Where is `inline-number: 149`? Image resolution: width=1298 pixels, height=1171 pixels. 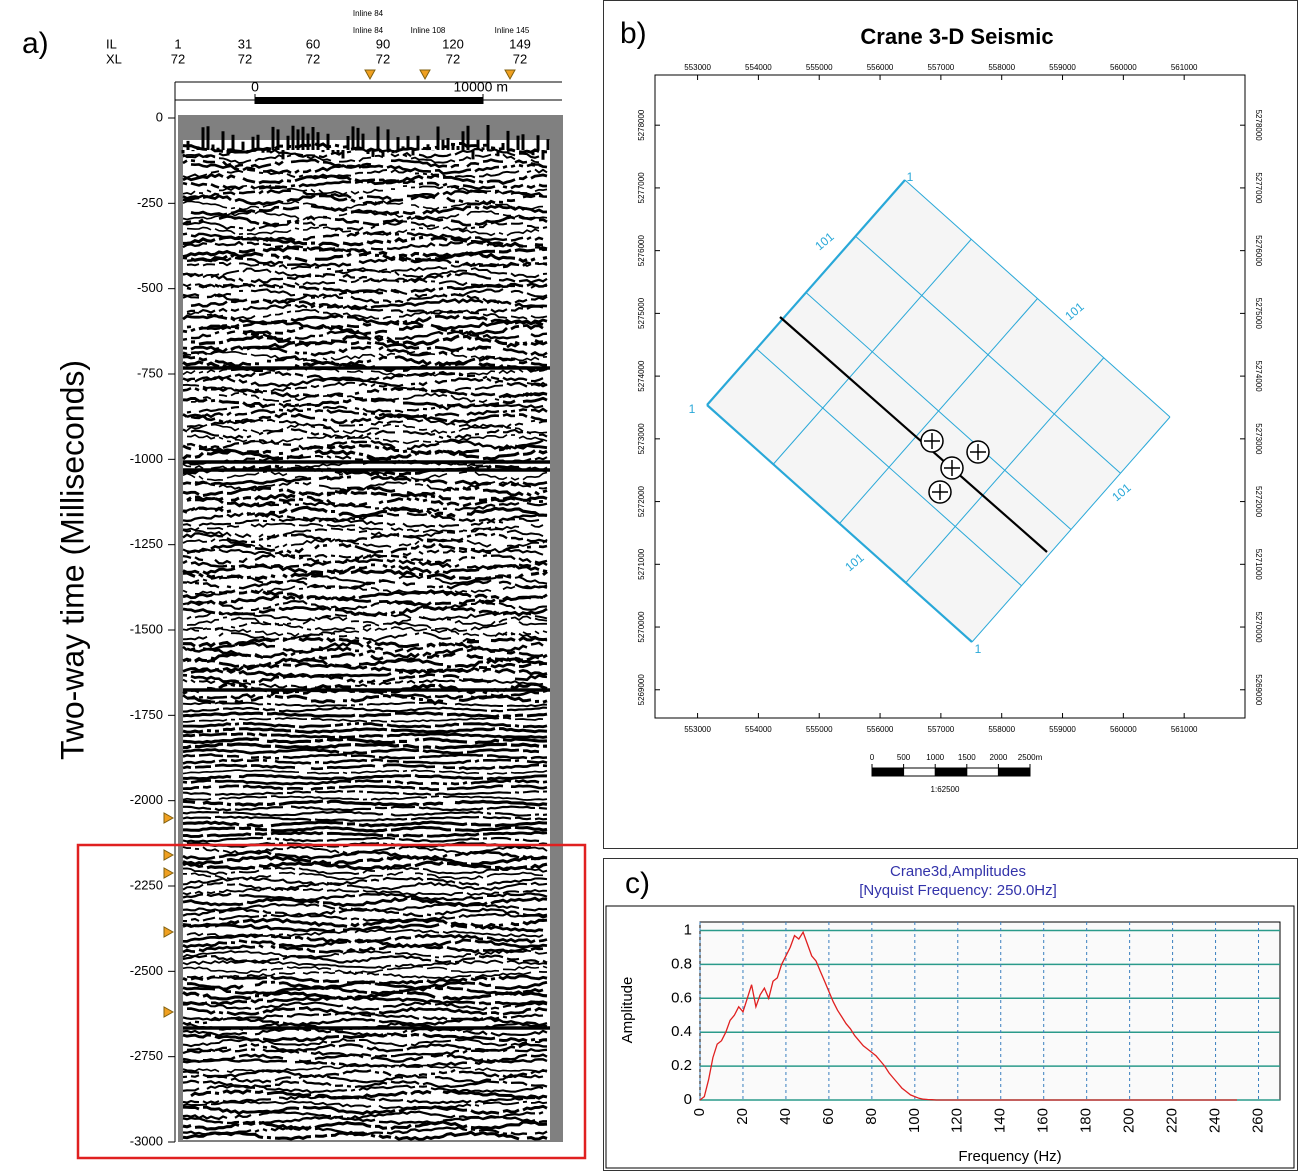 inline-number: 149 is located at coordinates (520, 43).